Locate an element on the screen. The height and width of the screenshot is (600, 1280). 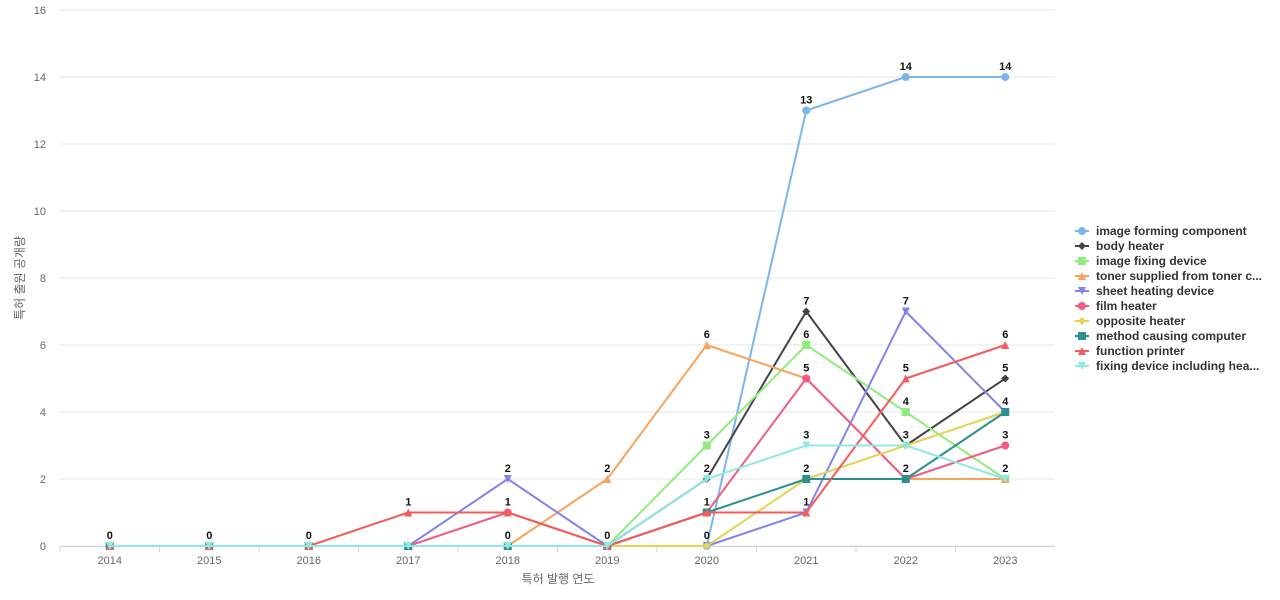
legend-item-method-causing-computer: method causing computer is located at coordinates (1160, 336).